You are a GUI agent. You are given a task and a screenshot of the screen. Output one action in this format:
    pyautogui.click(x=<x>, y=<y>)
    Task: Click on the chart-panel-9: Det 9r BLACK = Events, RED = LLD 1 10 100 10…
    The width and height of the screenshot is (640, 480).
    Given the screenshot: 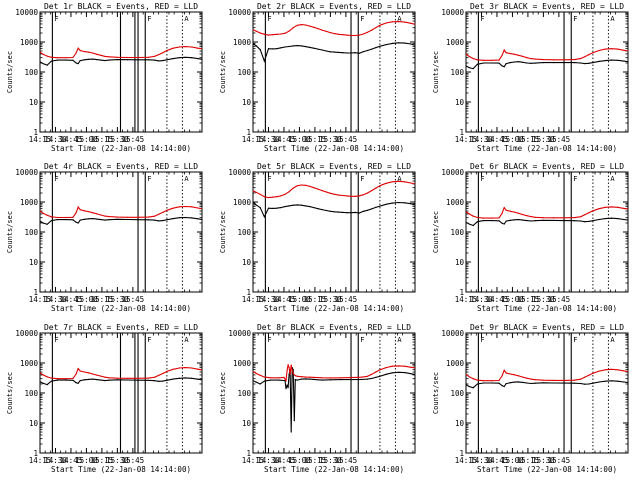 What is the action you would take?
    pyautogui.click(x=530, y=398)
    